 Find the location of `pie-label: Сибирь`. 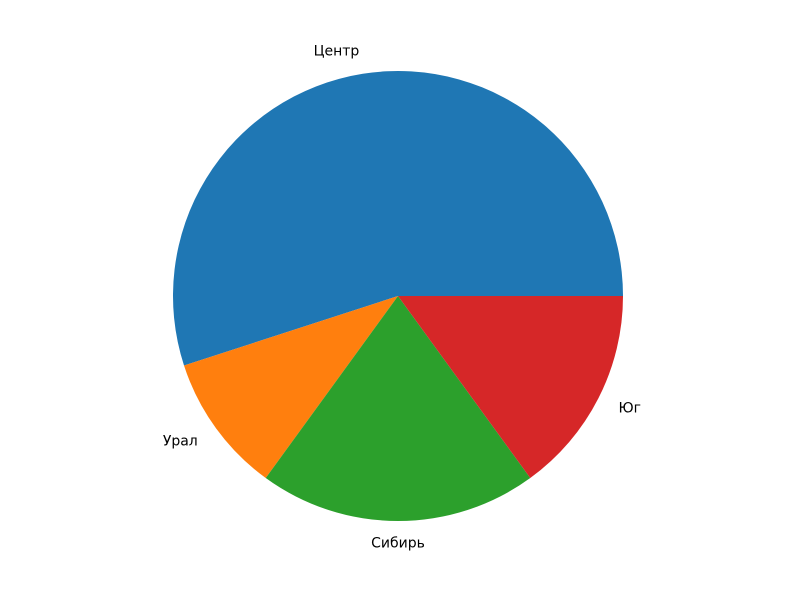

pie-label: Сибирь is located at coordinates (398, 544).